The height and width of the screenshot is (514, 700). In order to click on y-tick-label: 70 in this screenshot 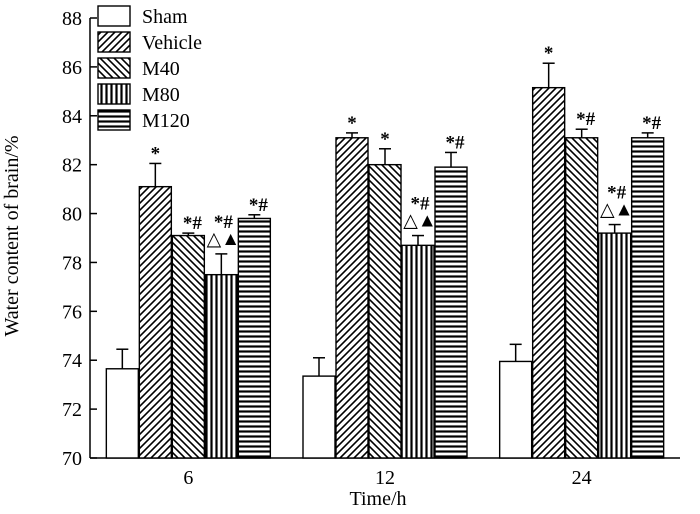, I will do `click(72, 459)`.